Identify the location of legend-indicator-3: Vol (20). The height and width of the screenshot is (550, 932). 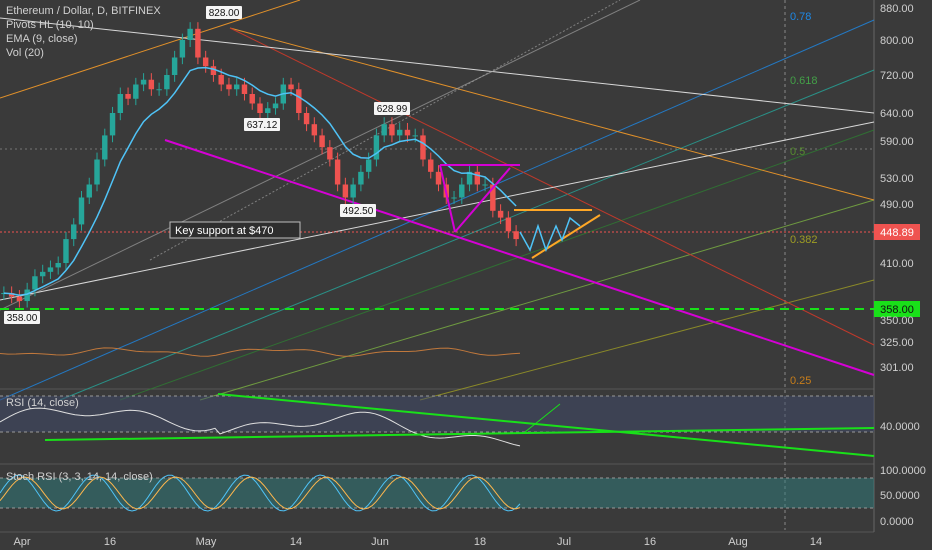
(25, 53).